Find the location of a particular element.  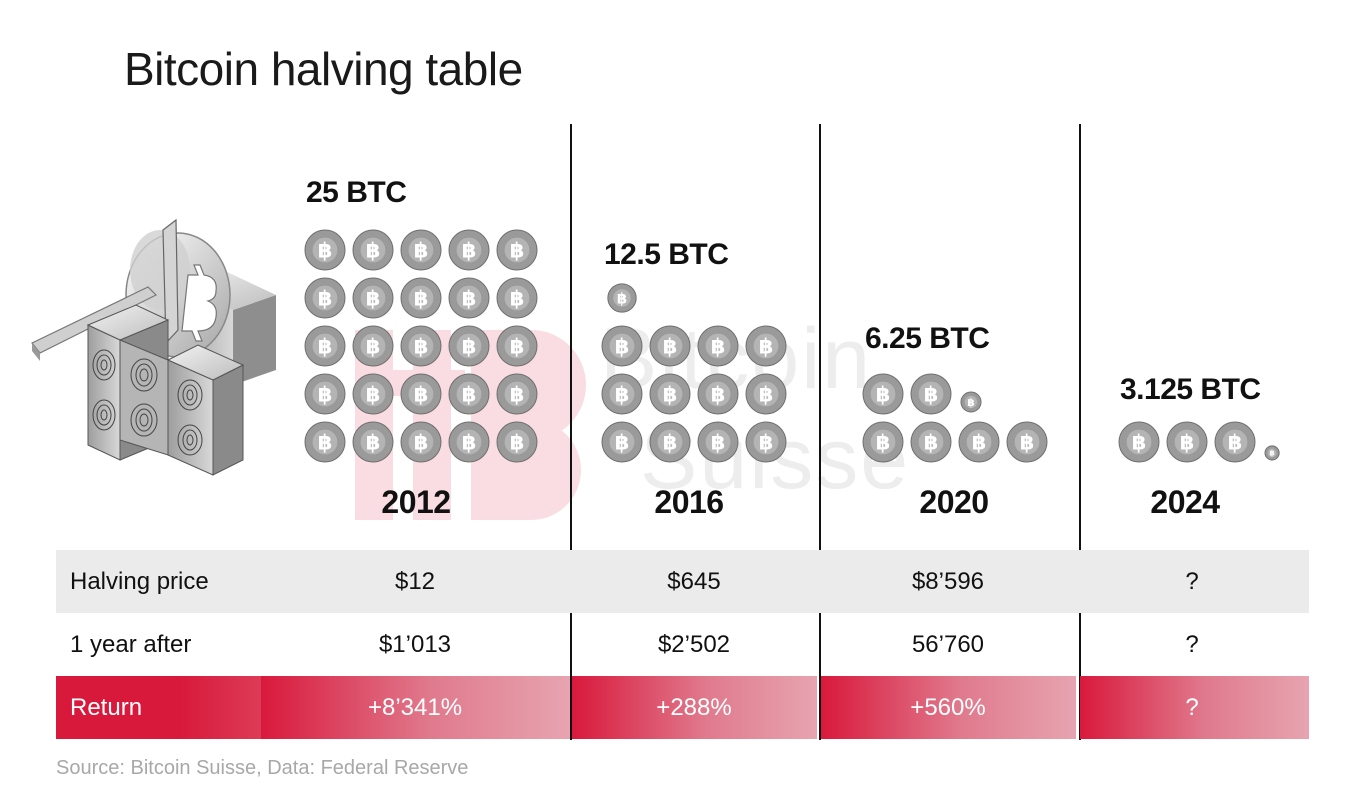

cell-halving-price-2024: ? is located at coordinates (1192, 581).